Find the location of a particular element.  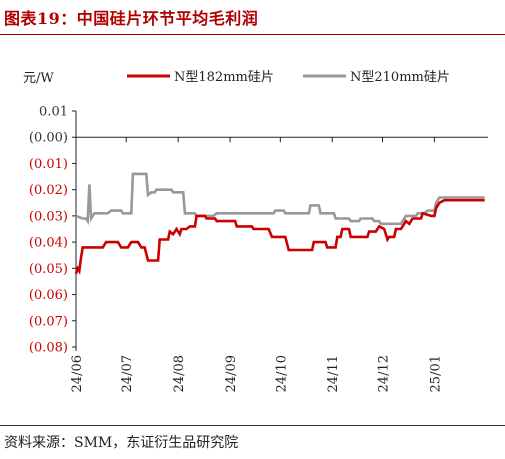

figure-title: 图表19：中国硅片环节平均毛利润 is located at coordinates (131, 18).